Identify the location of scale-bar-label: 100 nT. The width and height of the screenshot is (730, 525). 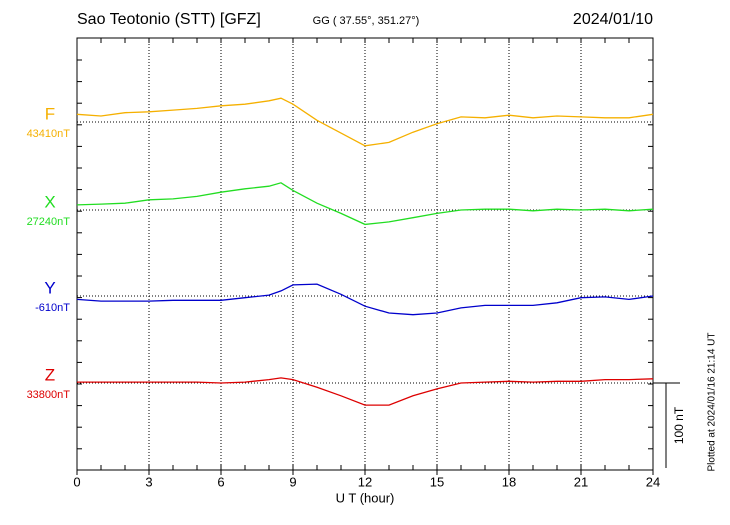
(679, 425).